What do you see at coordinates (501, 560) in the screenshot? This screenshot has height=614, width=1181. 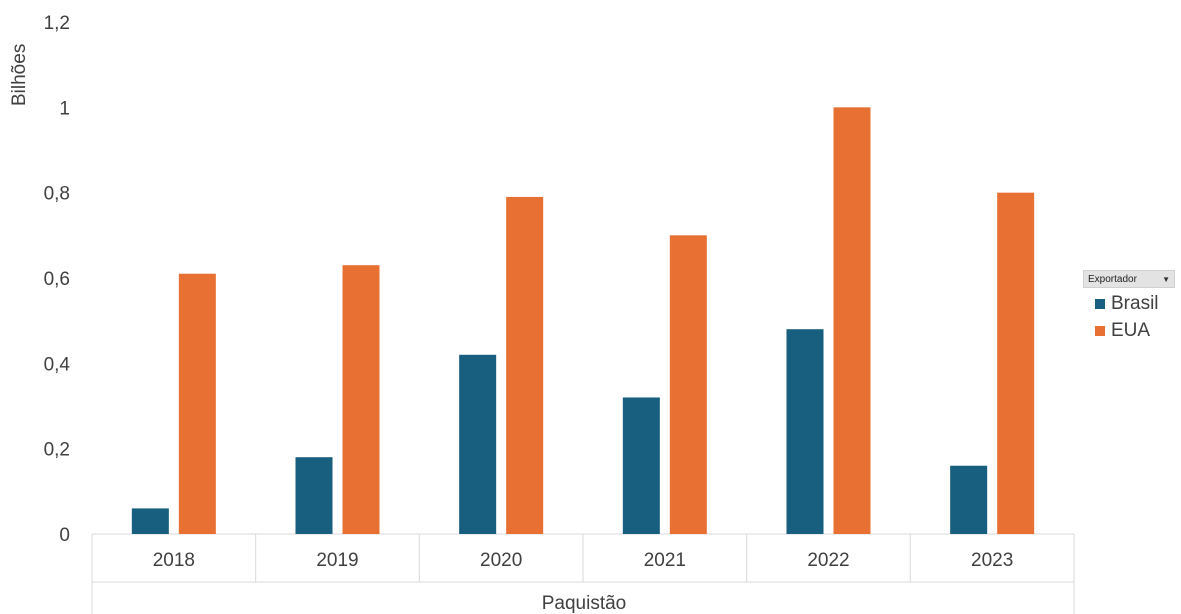 I see `x-tick-label: 2020` at bounding box center [501, 560].